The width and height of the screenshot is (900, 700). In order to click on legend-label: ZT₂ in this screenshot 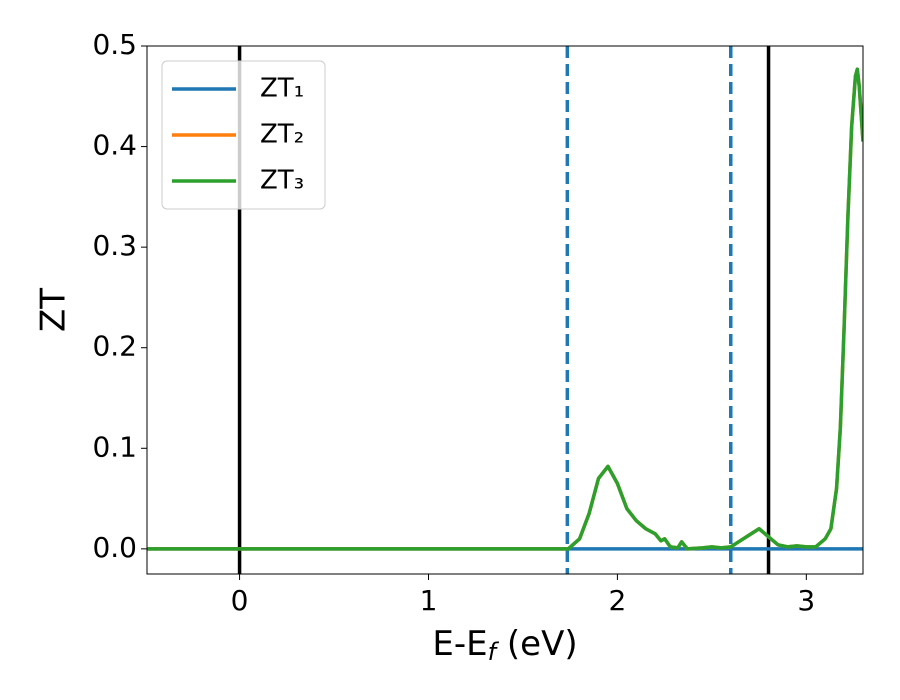, I will do `click(282, 135)`.